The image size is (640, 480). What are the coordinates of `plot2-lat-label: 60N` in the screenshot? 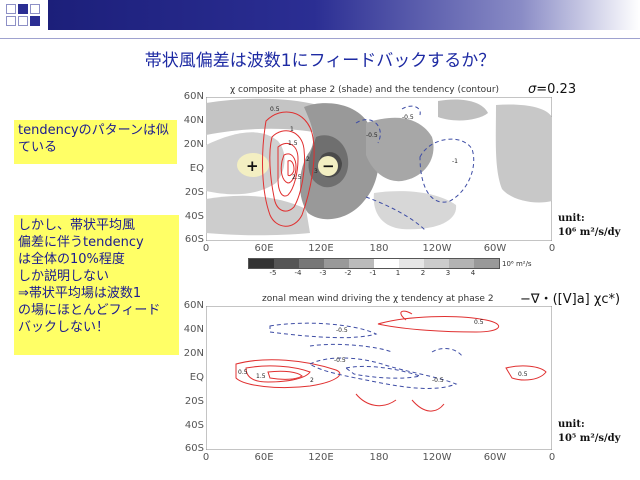 It's located at (193, 305).